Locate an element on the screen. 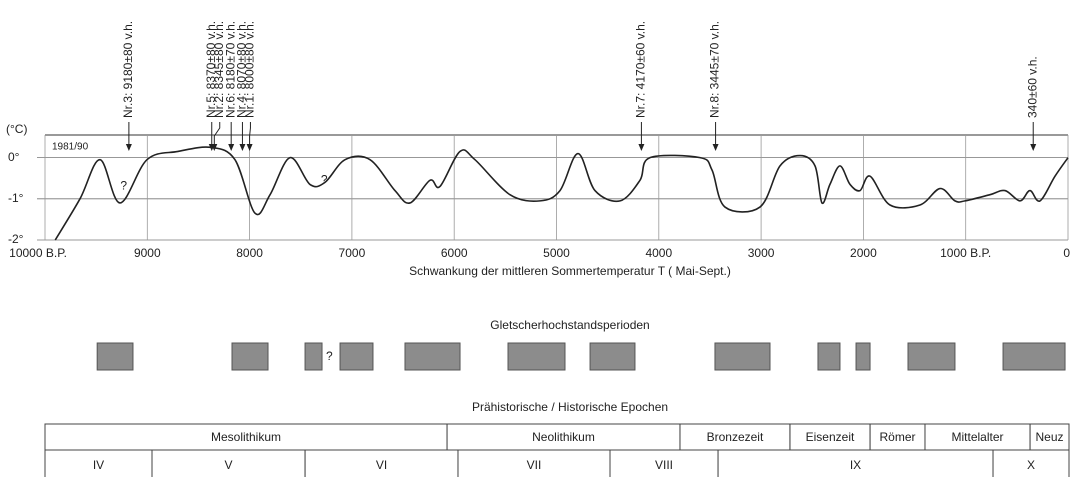 This screenshot has height=477, width=1070. epoch-label: Bronzezeit is located at coordinates (735, 437).